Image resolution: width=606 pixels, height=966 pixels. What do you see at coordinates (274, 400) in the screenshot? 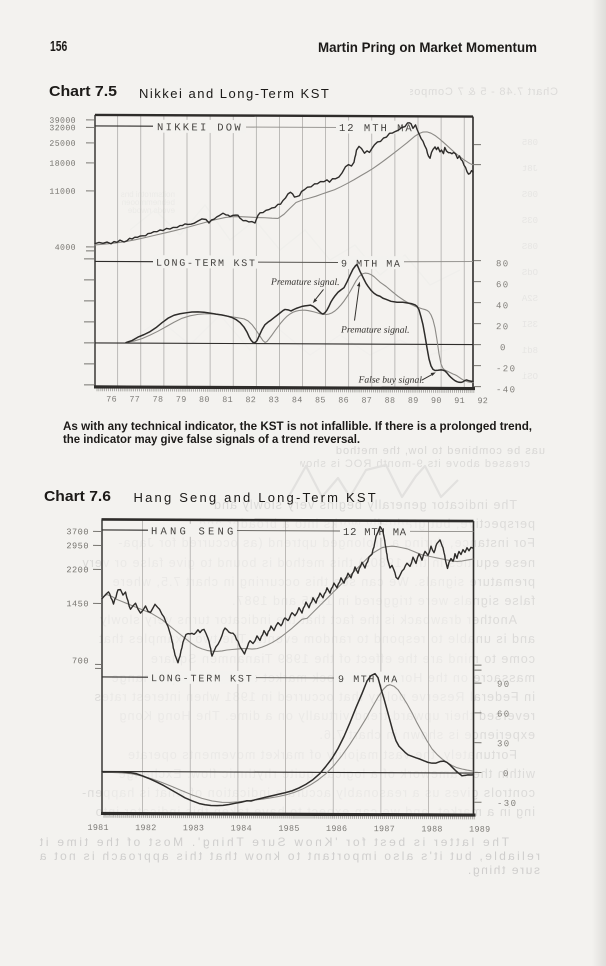
I see `svg-text: 83` at bounding box center [274, 400].